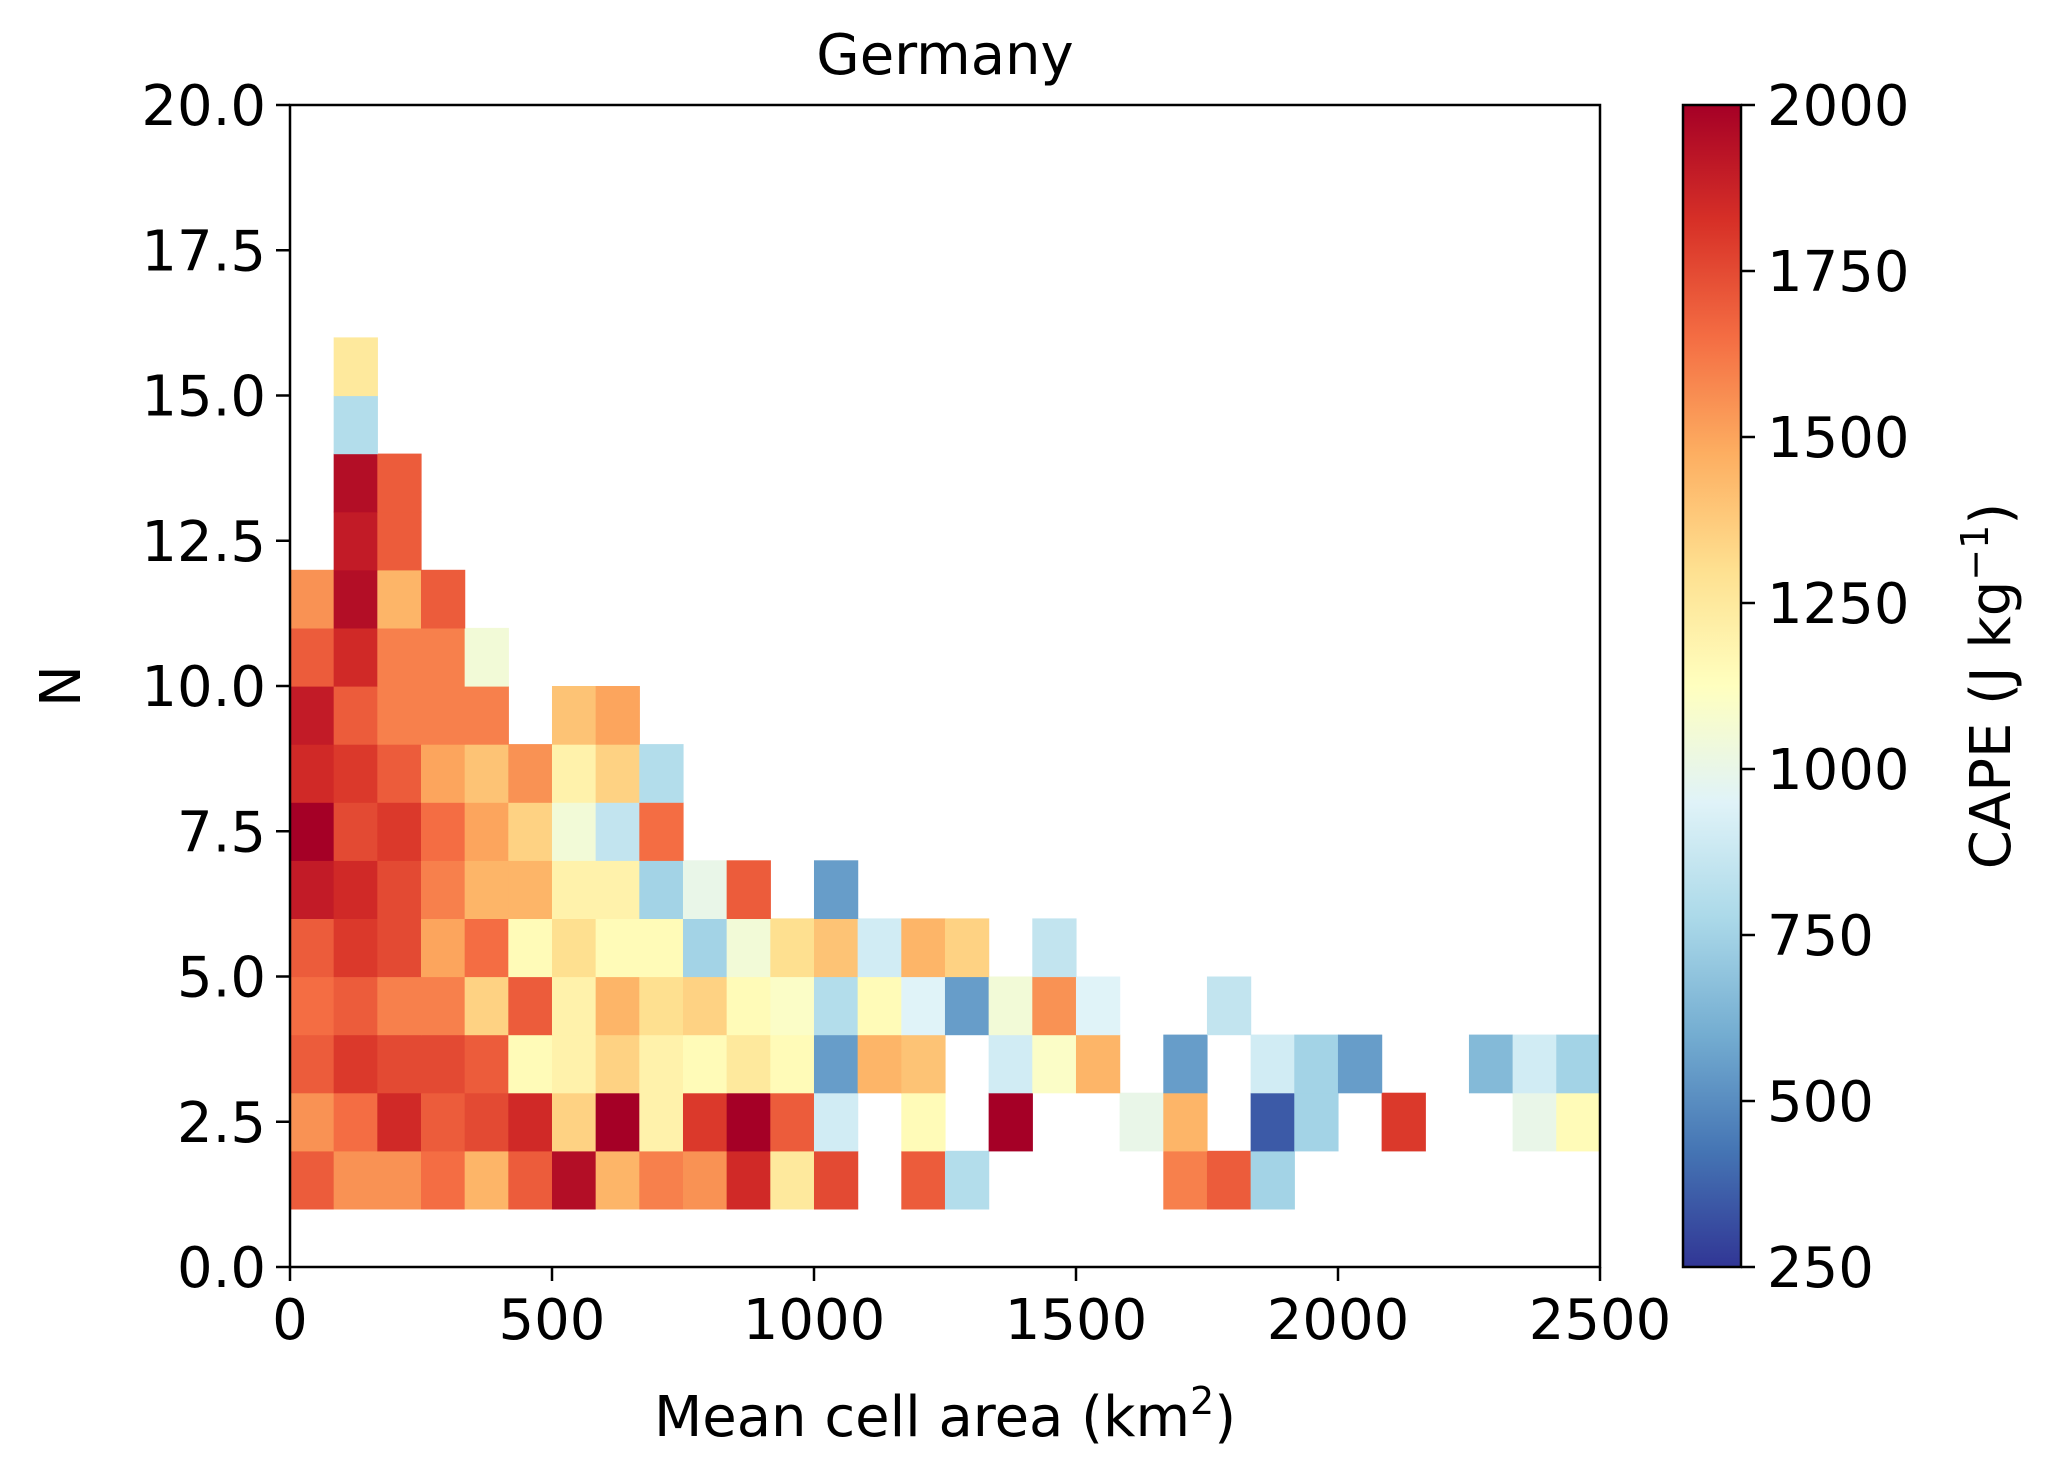  Describe the element at coordinates (290, 1320) in the screenshot. I see `x-tick-label: 0` at that location.